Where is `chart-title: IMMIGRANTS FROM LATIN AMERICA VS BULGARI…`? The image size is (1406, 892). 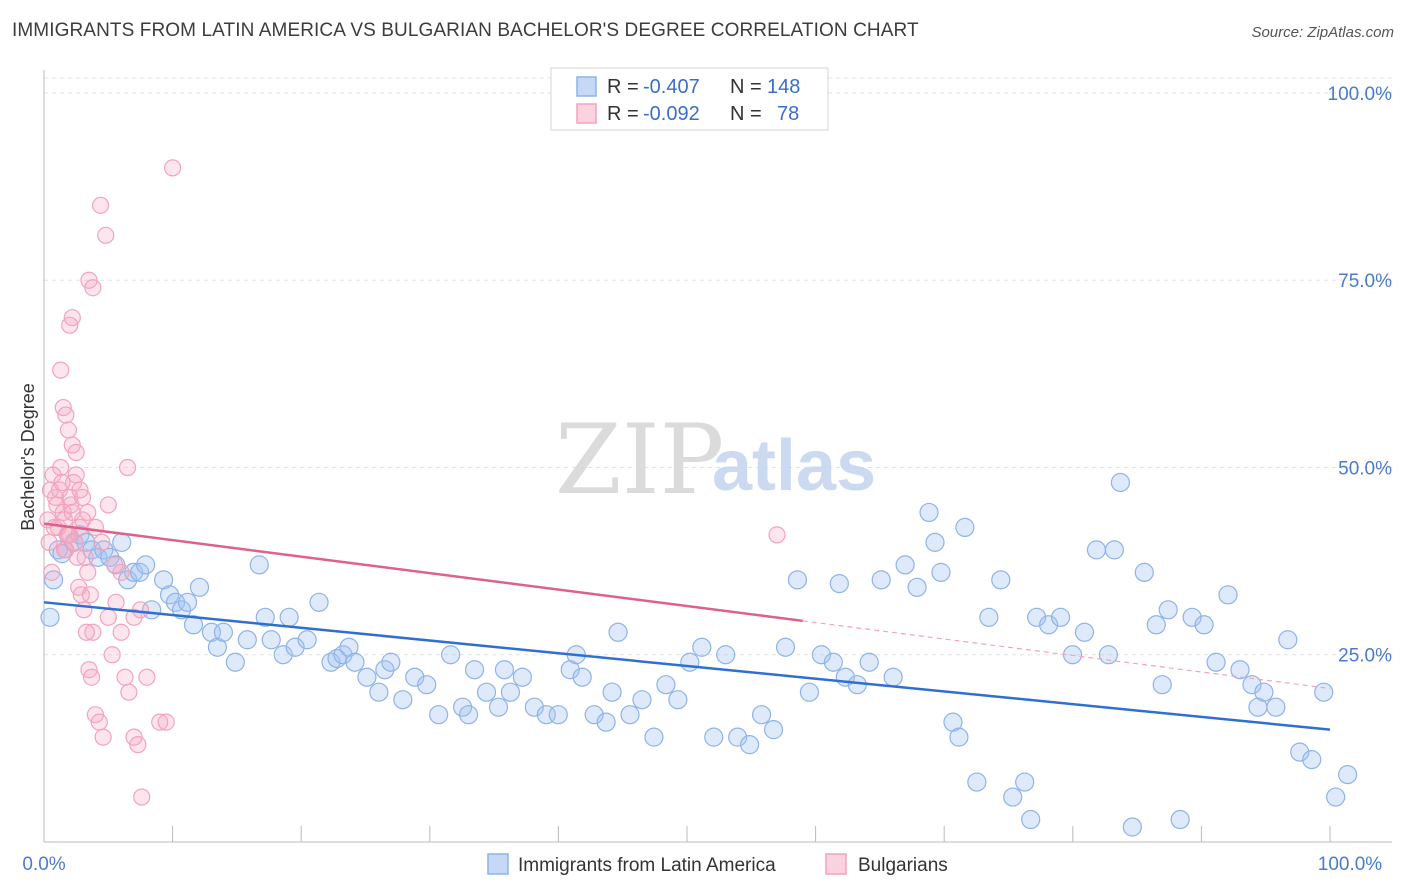
chart-title: IMMIGRANTS FROM LATIN AMERICA VS BULGARI… is located at coordinates (465, 30).